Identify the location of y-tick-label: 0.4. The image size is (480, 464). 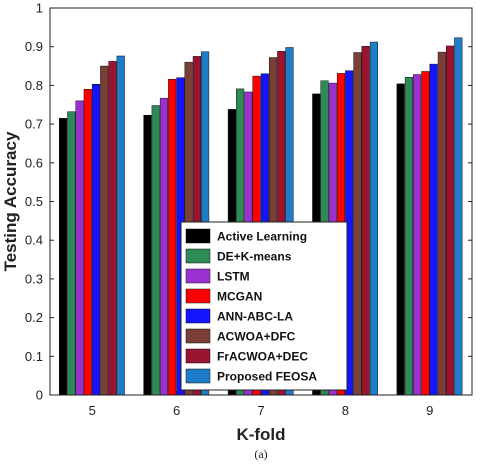
(34, 240).